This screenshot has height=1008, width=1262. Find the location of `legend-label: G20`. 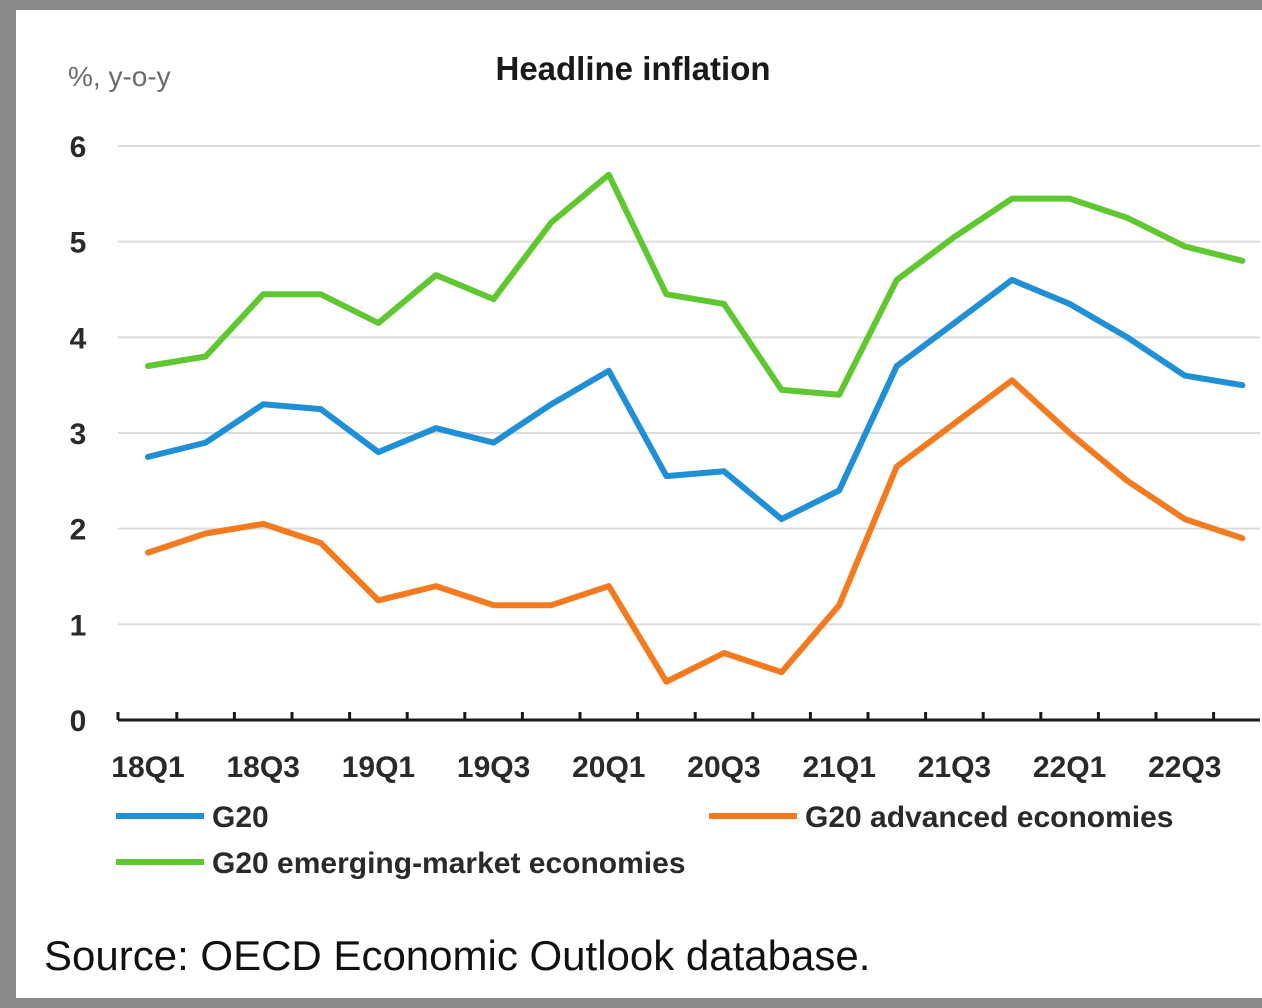

legend-label: G20 is located at coordinates (240, 817).